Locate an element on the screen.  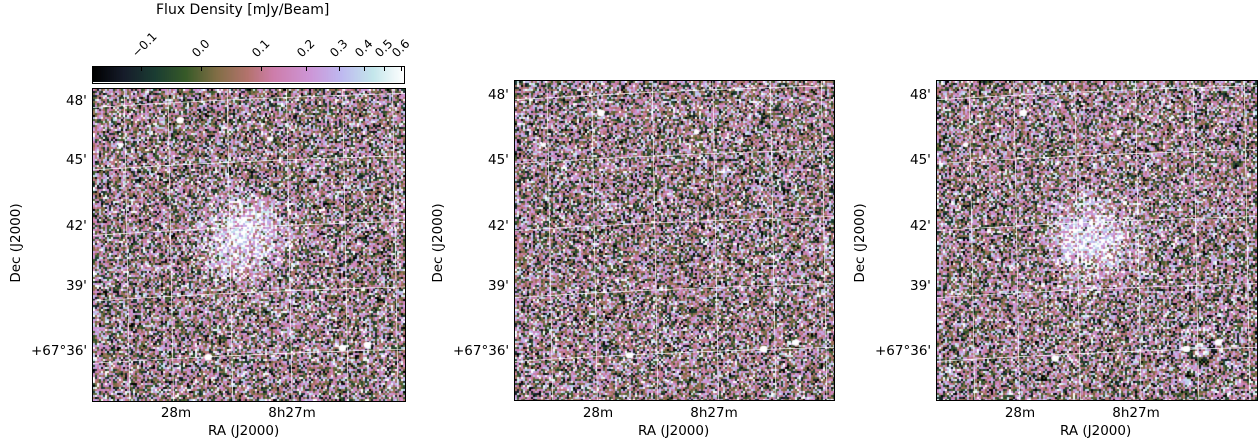
colorbar-gradient is located at coordinates (248, 74).